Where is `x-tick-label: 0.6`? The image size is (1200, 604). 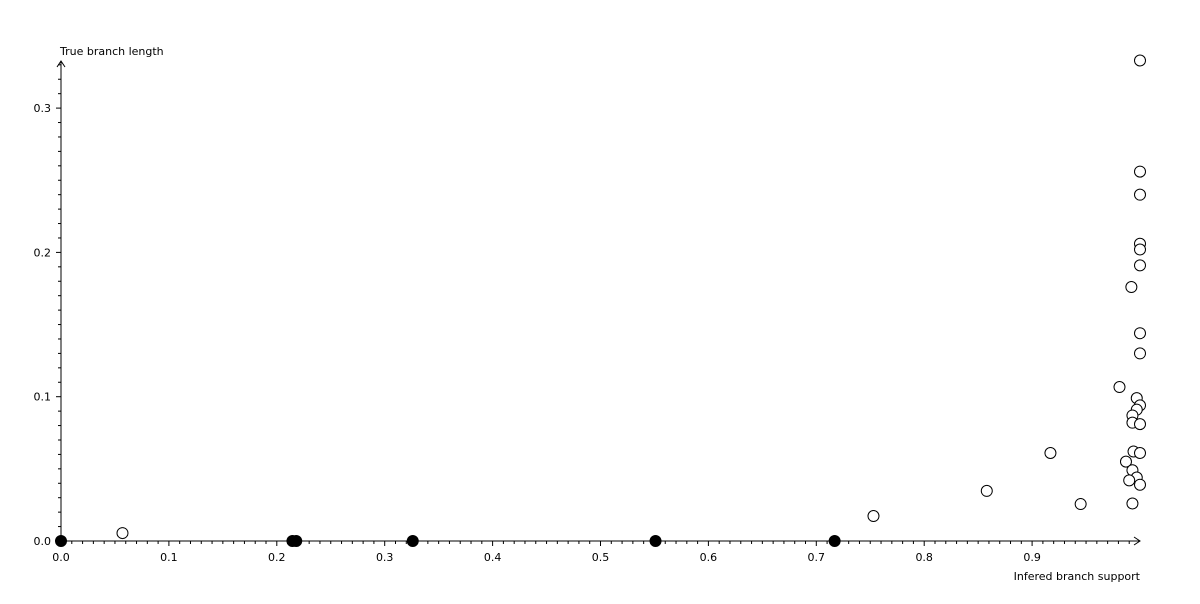 x-tick-label: 0.6 is located at coordinates (709, 557).